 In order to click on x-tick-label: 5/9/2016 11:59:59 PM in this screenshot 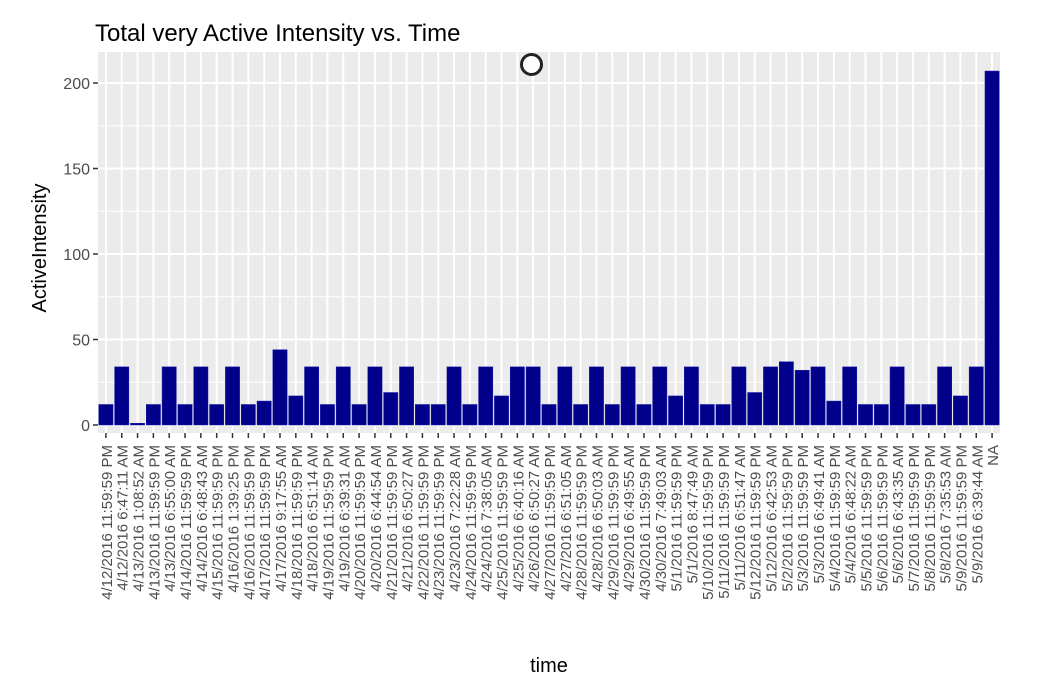, I will do `click(961, 518)`.